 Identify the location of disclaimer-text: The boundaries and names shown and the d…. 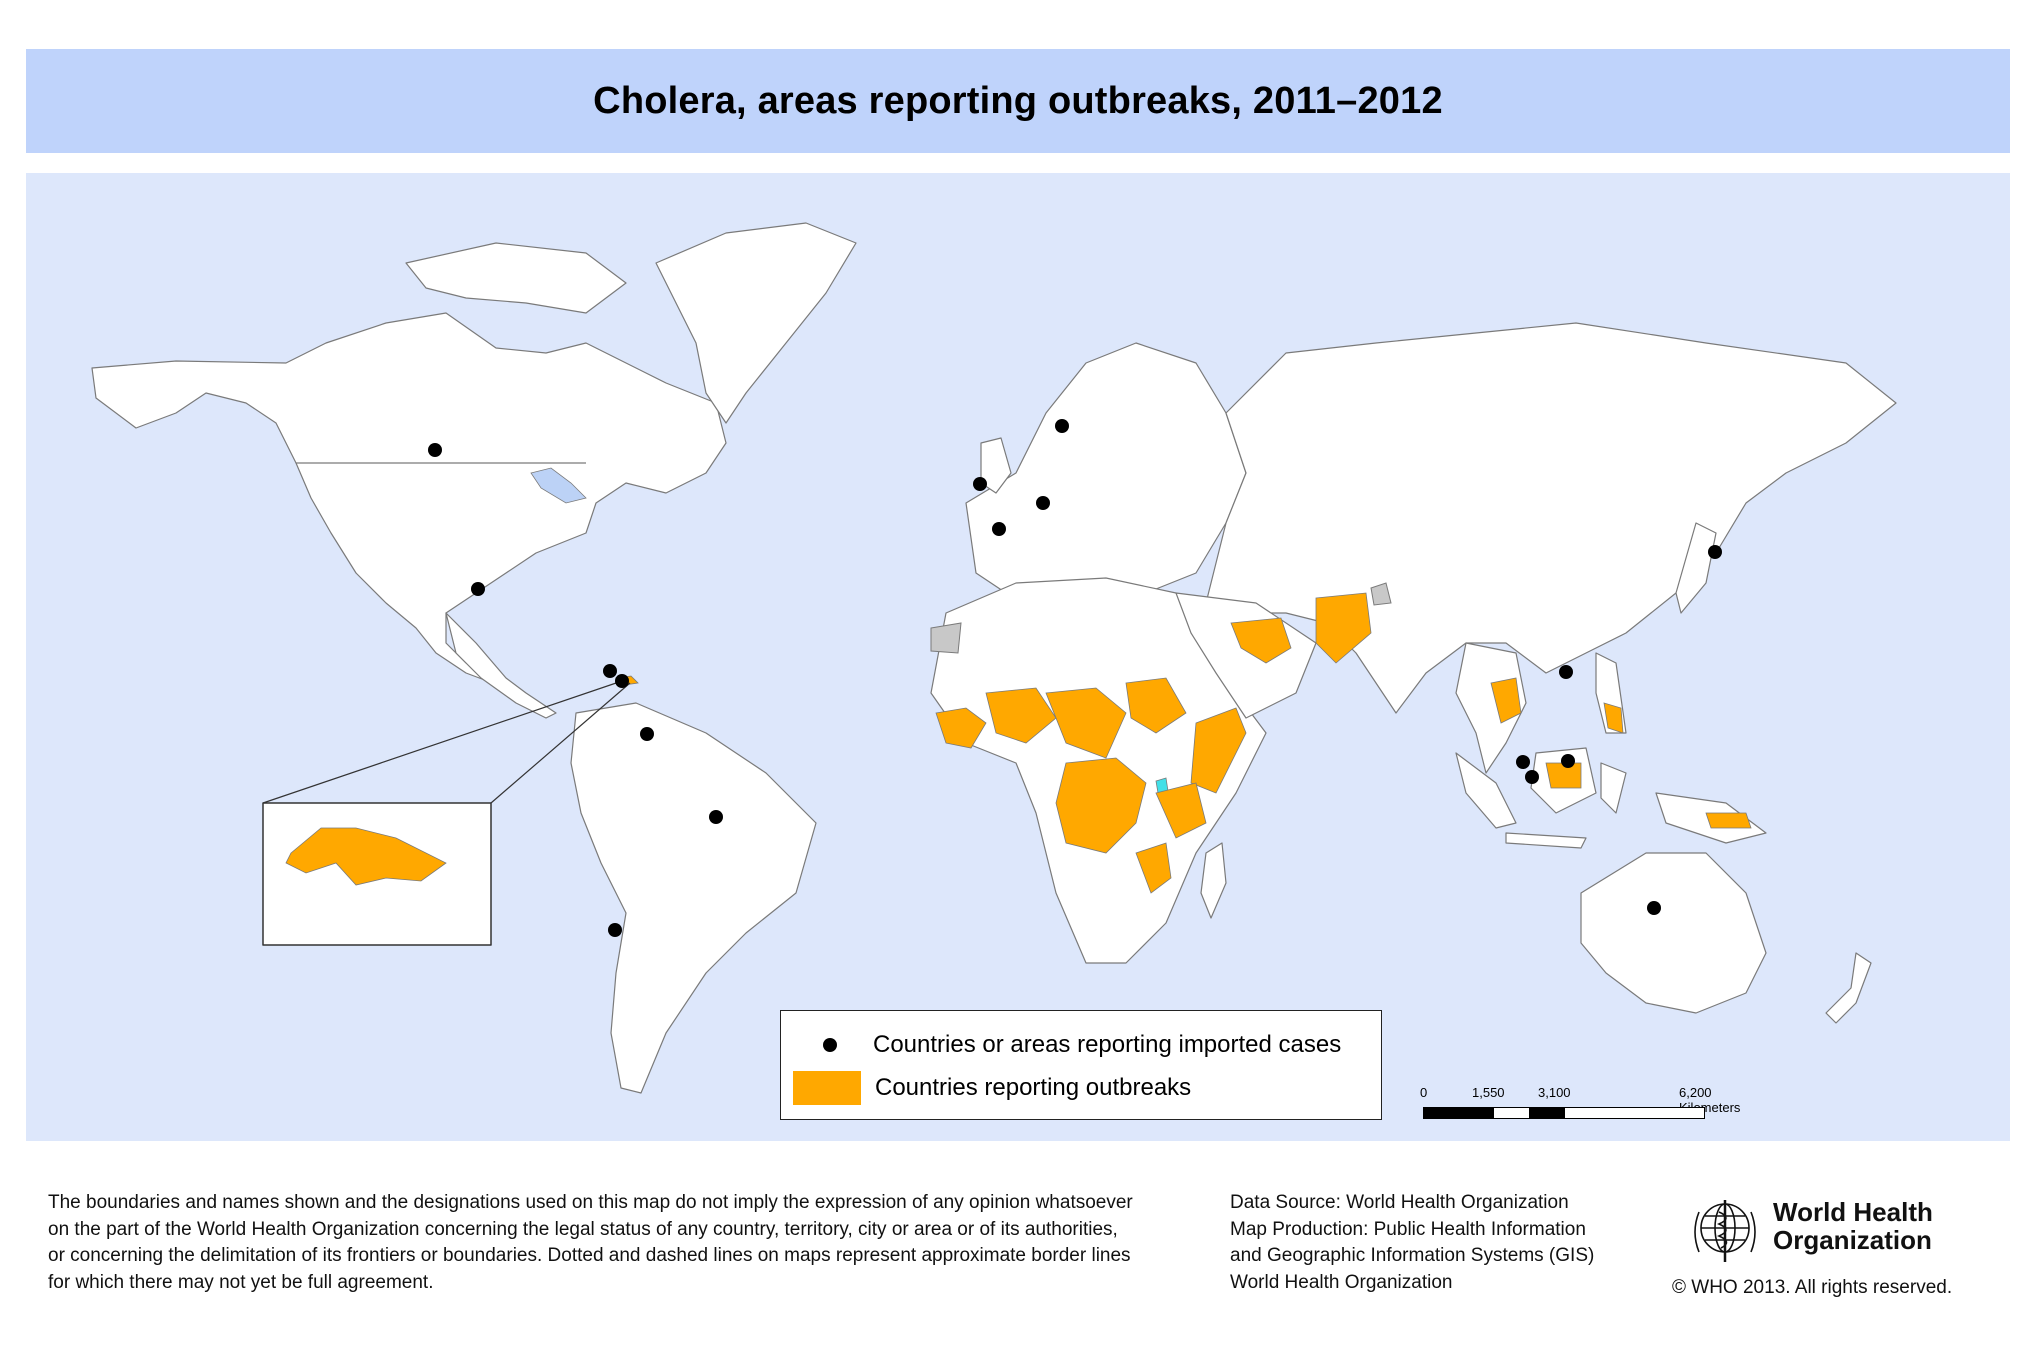
(618, 1243).